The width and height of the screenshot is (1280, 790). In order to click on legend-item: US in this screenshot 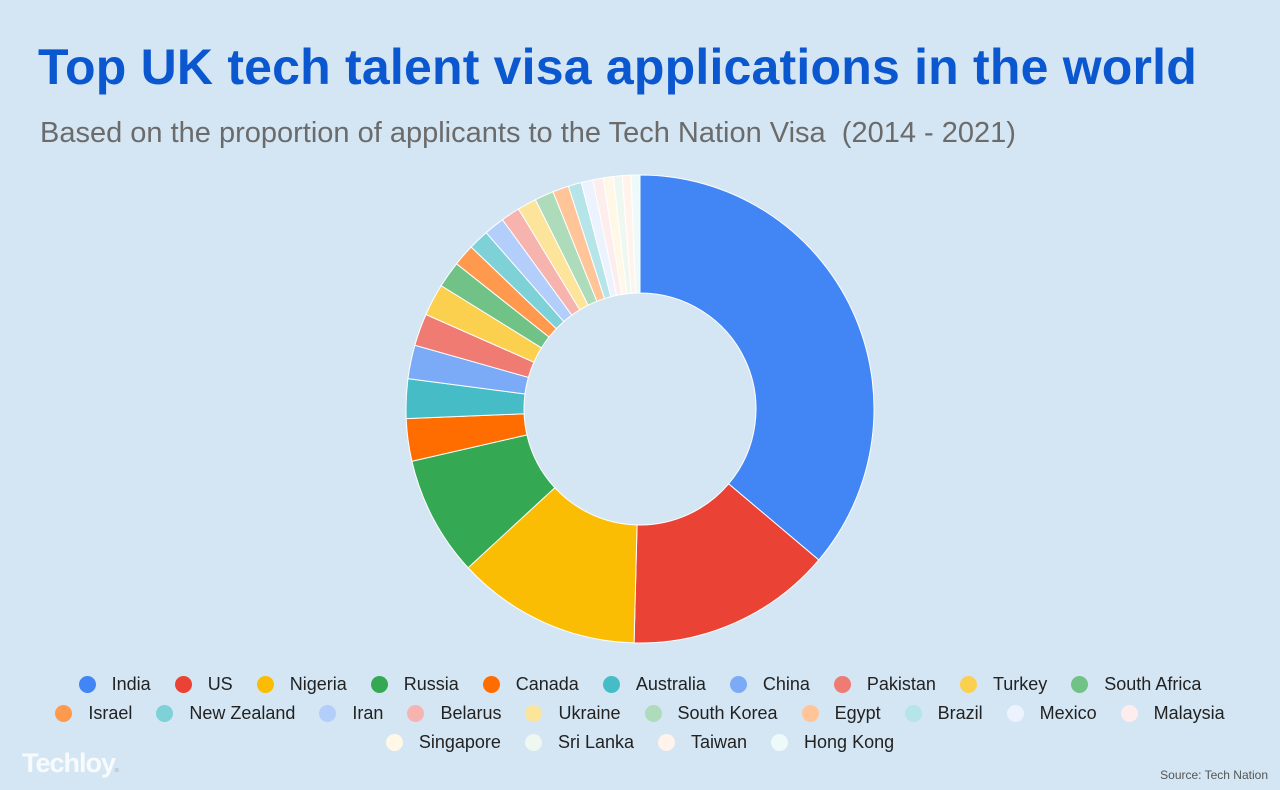, I will do `click(203, 684)`.